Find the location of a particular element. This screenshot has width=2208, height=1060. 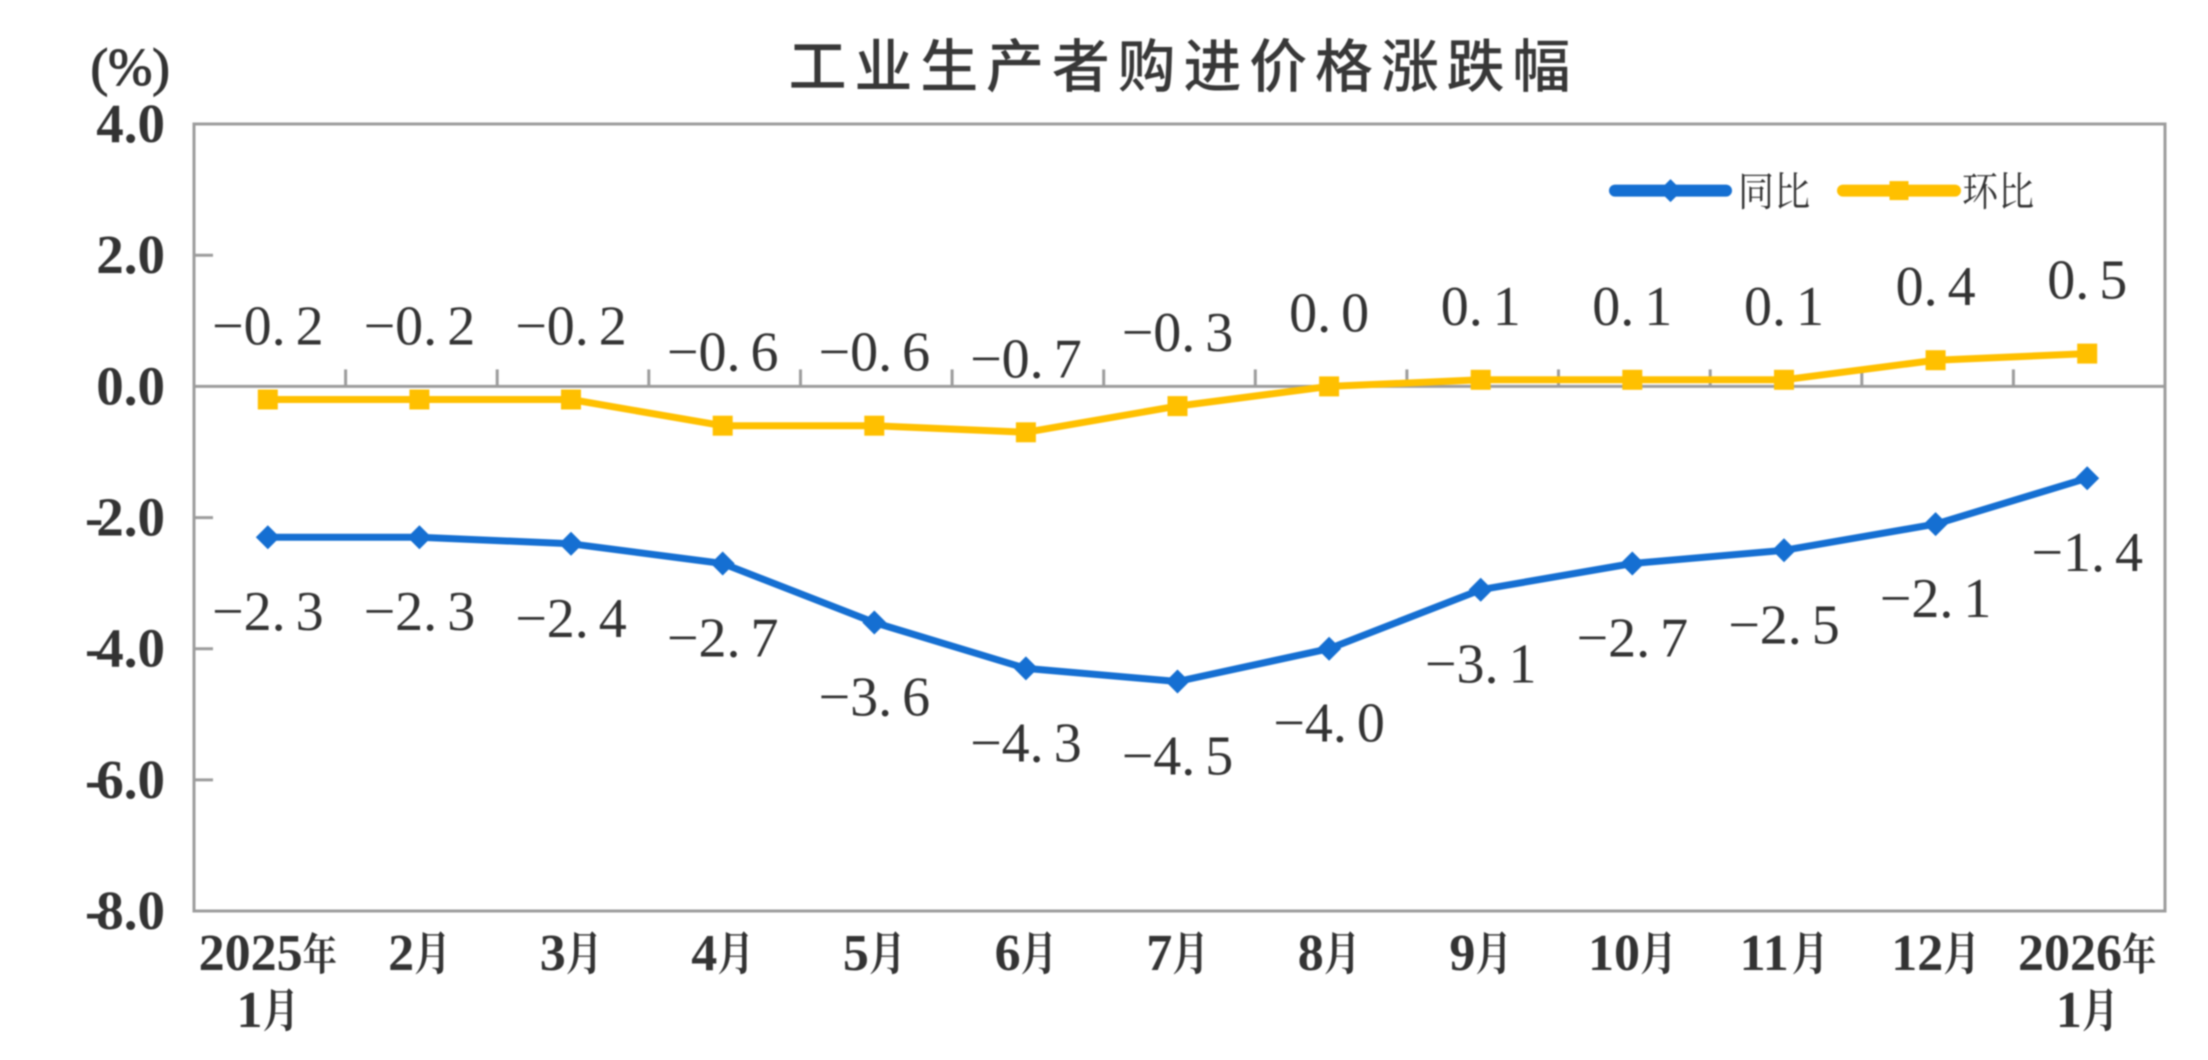

svg-text: 6 is located at coordinates (1008, 953).